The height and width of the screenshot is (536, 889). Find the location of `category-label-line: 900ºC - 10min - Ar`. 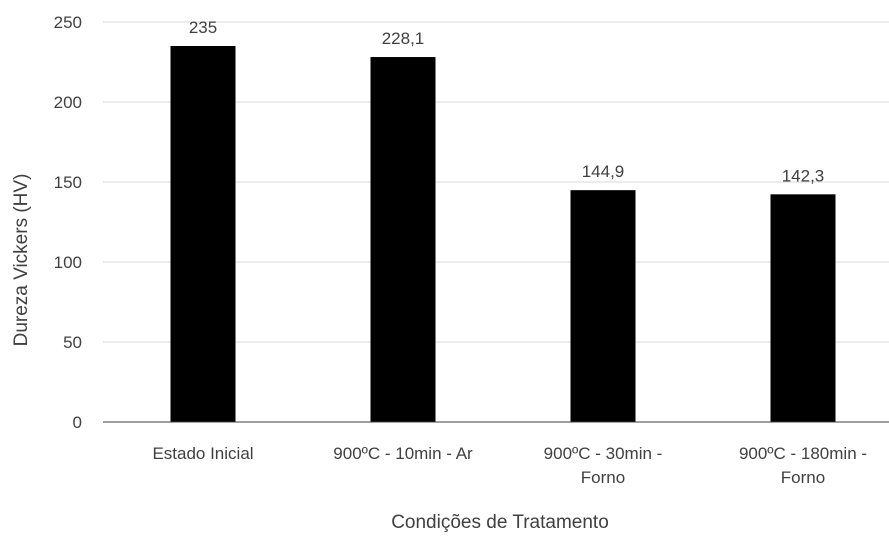

category-label-line: 900ºC - 10min - Ar is located at coordinates (403, 453).